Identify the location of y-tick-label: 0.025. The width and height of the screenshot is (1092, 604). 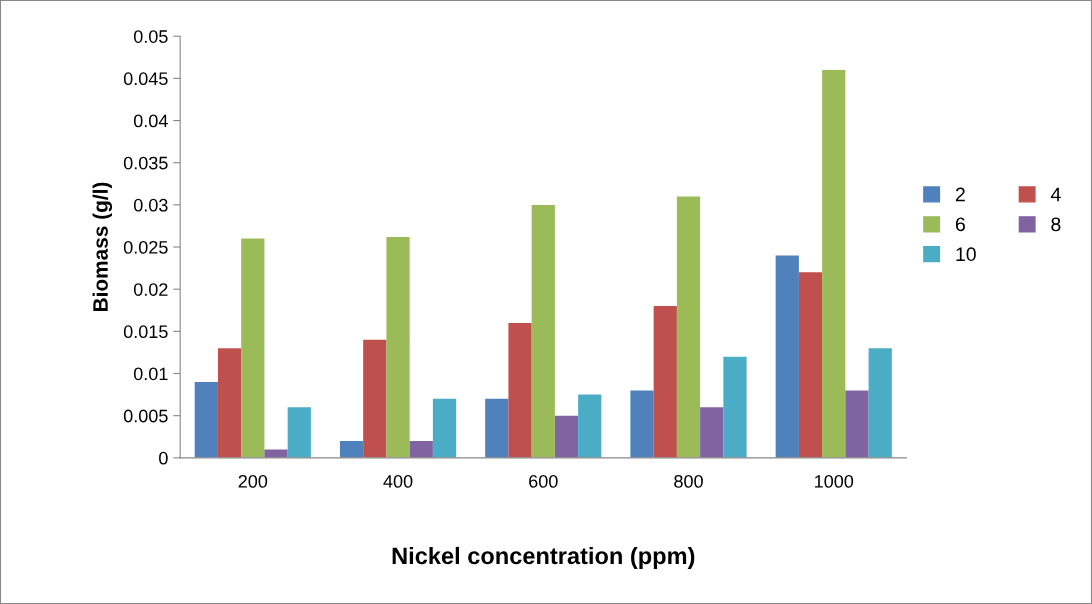
(145, 247).